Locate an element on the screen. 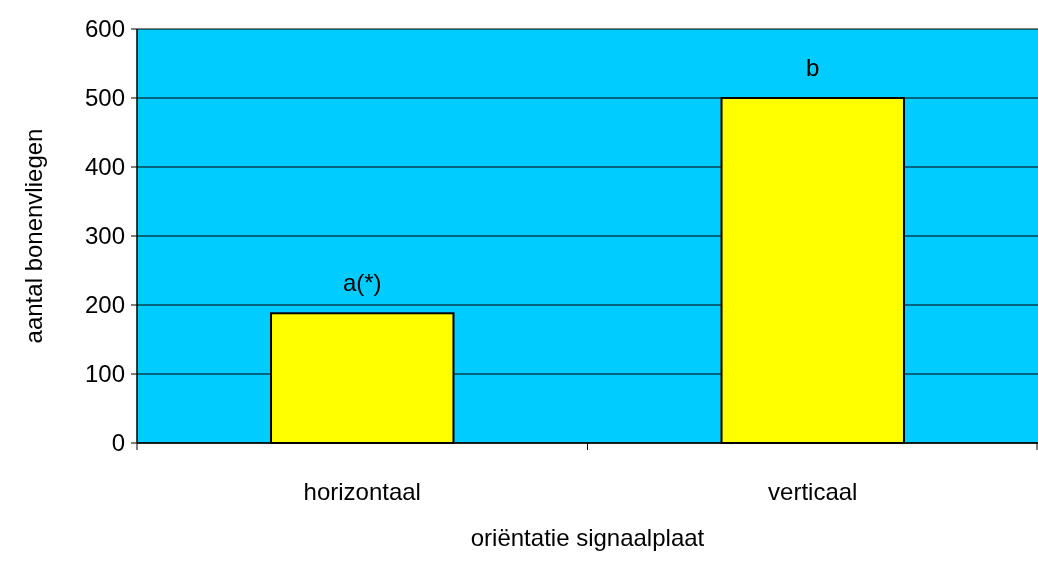  annotation: b is located at coordinates (813, 67).